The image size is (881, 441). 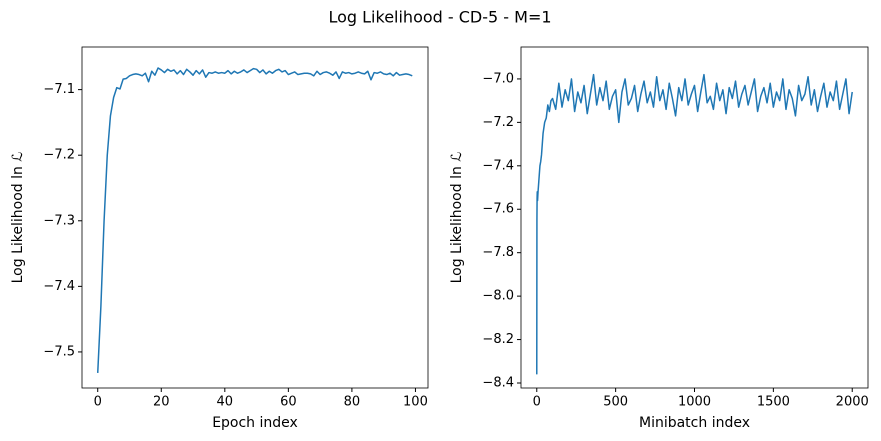 What do you see at coordinates (498, 383) in the screenshot?
I see `y-tick-label: −8.4` at bounding box center [498, 383].